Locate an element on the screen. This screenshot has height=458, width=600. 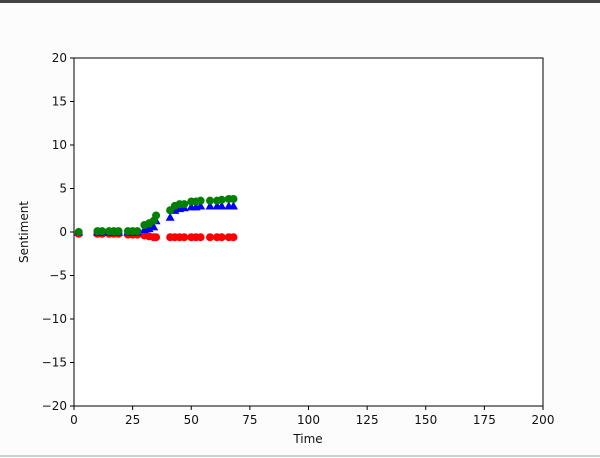
x-tick-label: 175 is located at coordinates (484, 420).